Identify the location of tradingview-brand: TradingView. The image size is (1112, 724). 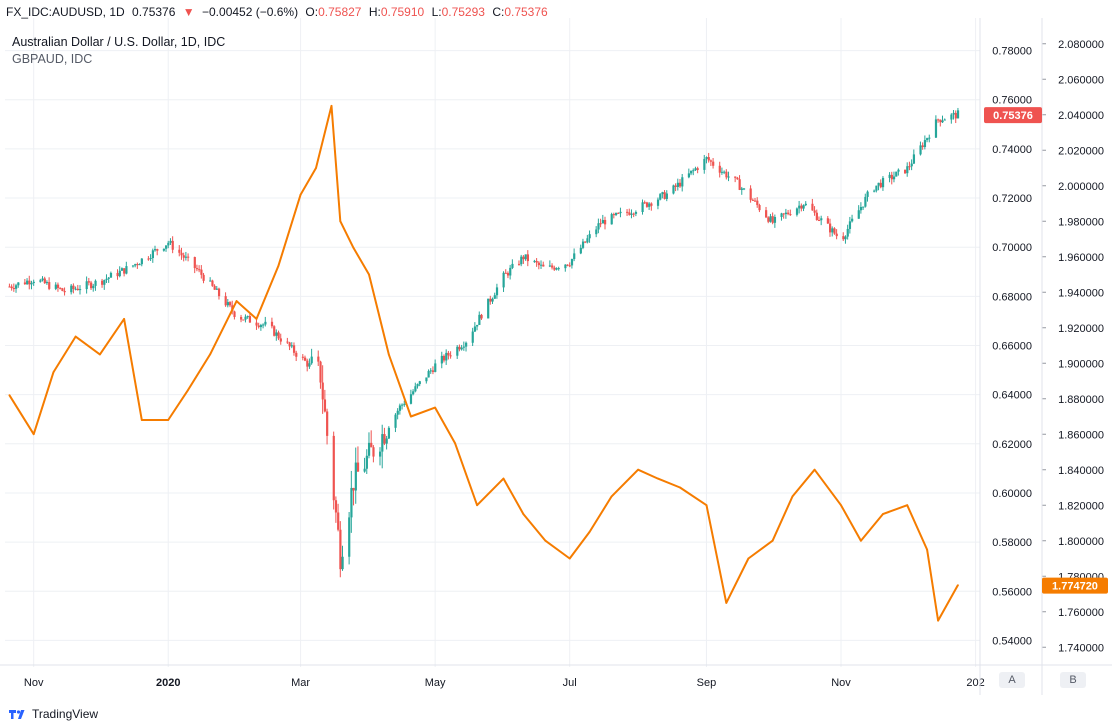
(65, 714).